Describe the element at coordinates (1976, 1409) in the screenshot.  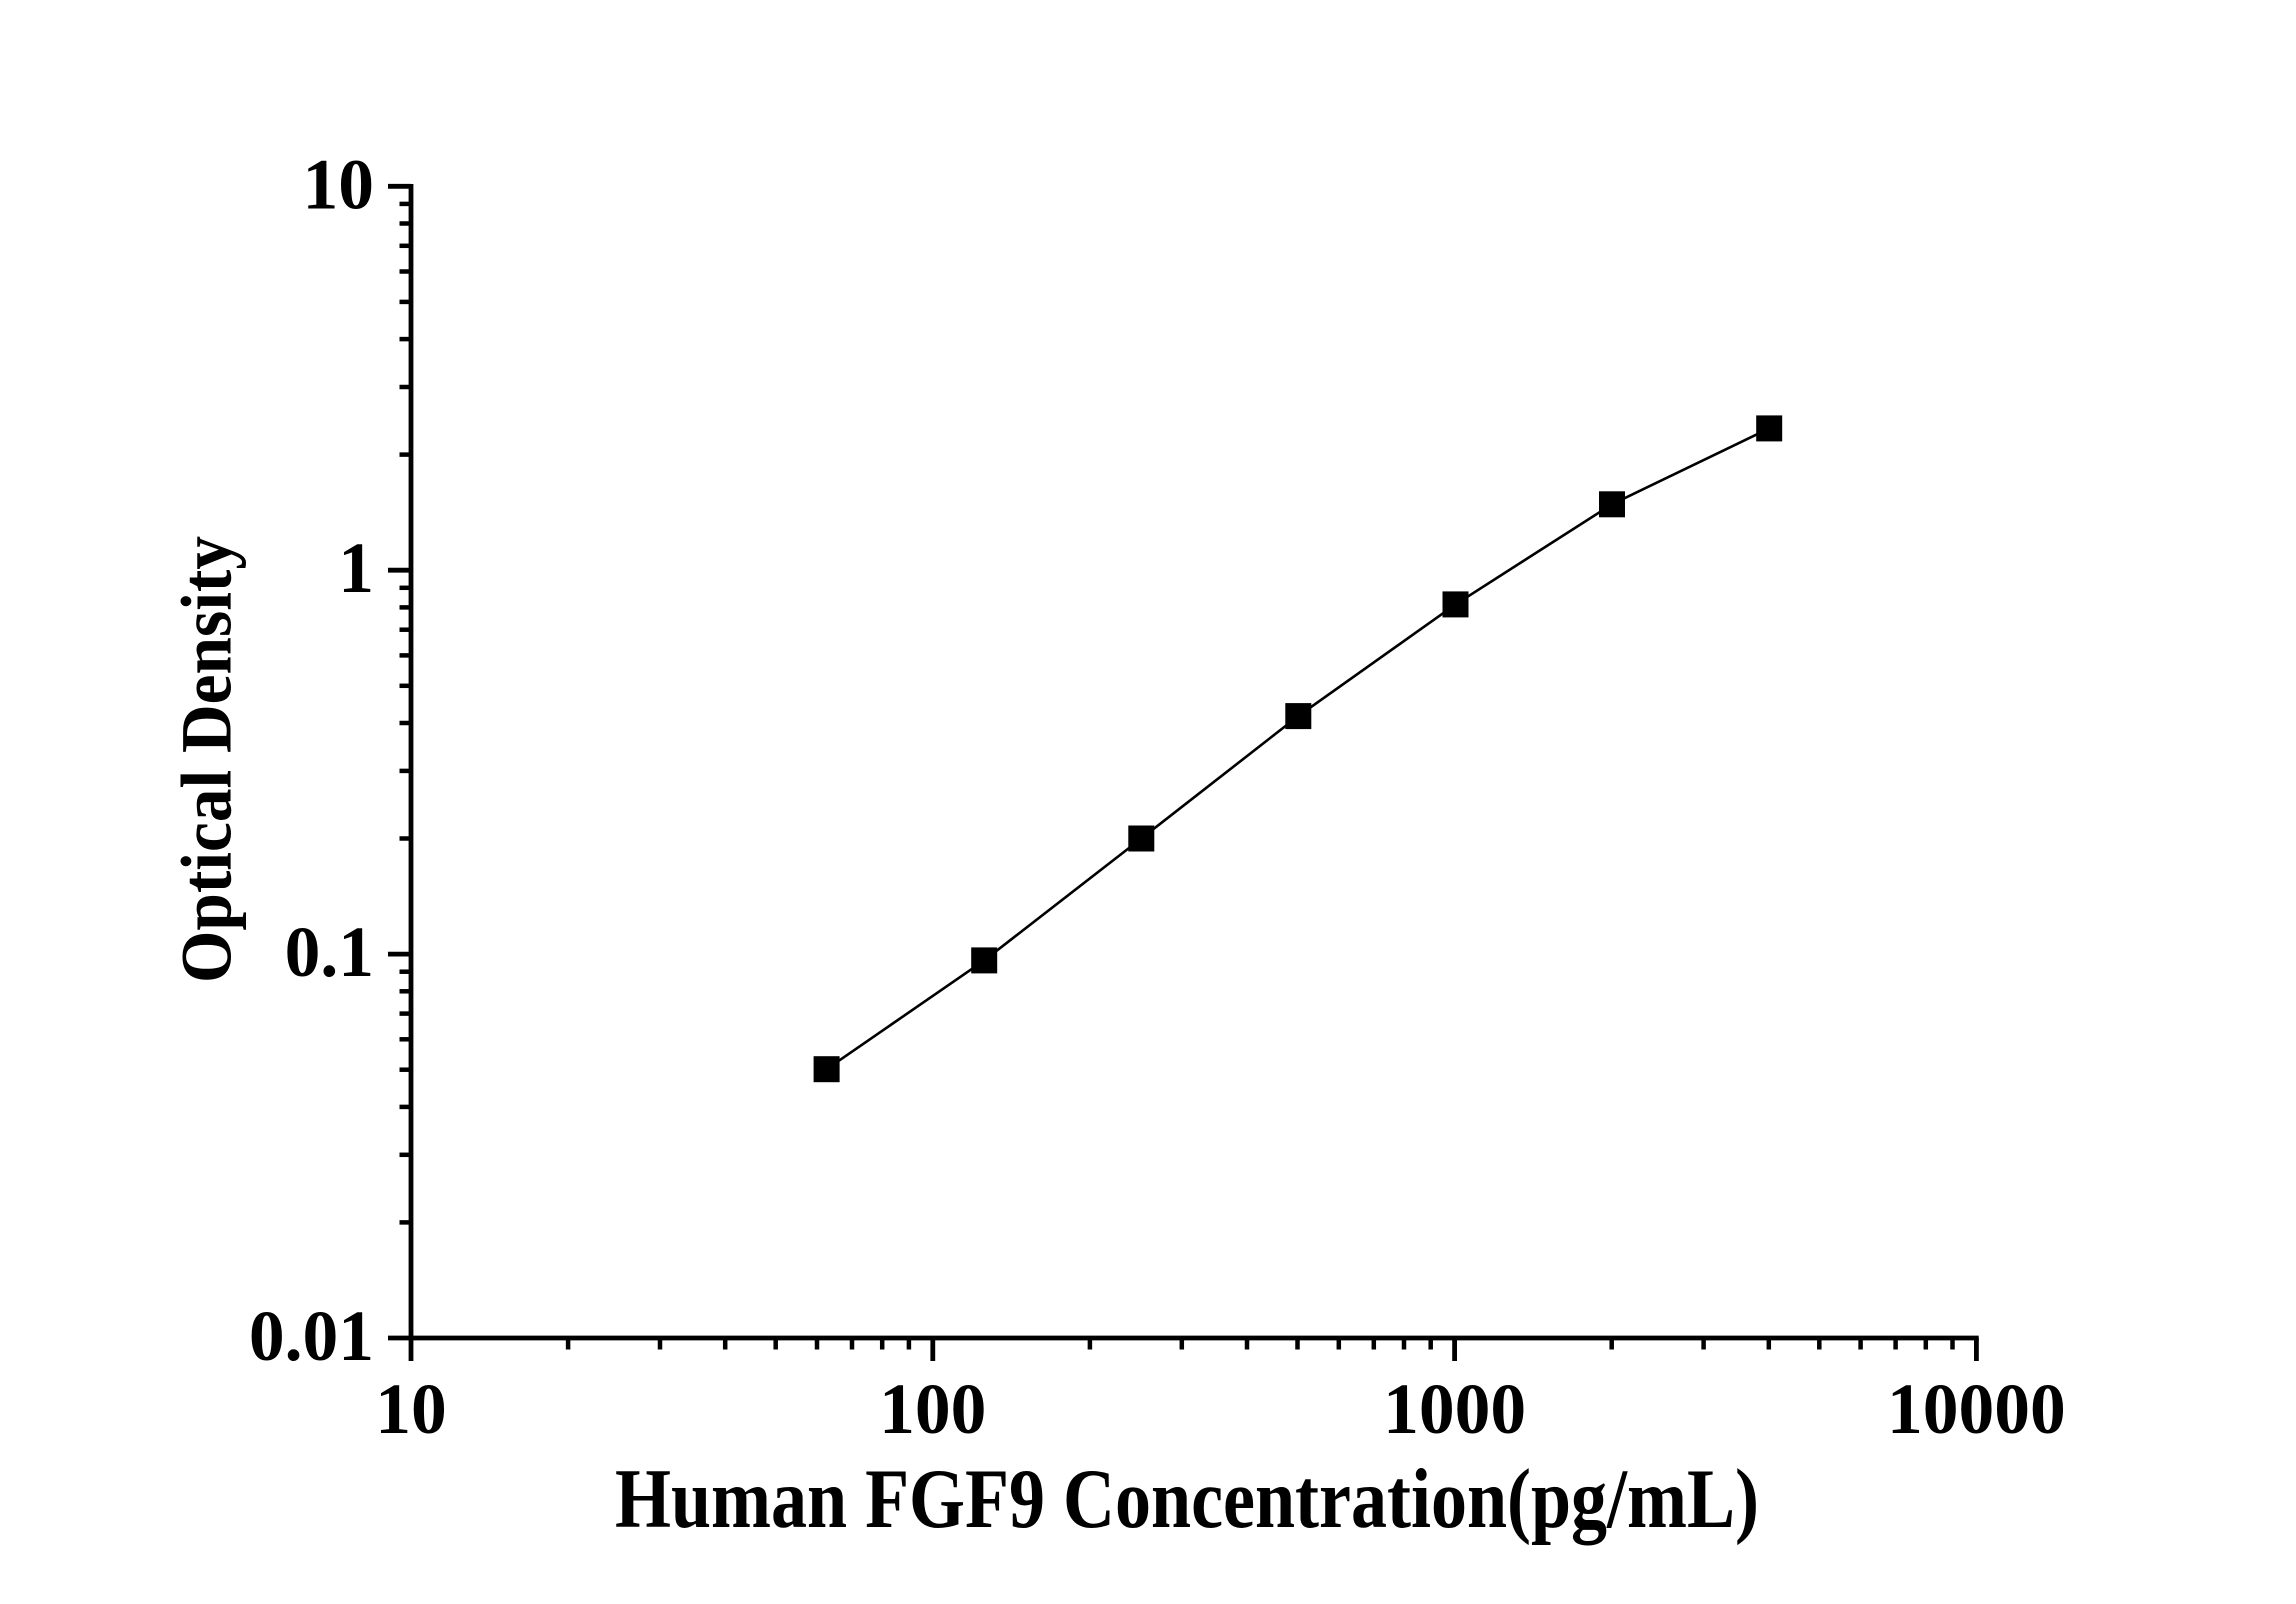
I see `svg-text: 10000` at that location.